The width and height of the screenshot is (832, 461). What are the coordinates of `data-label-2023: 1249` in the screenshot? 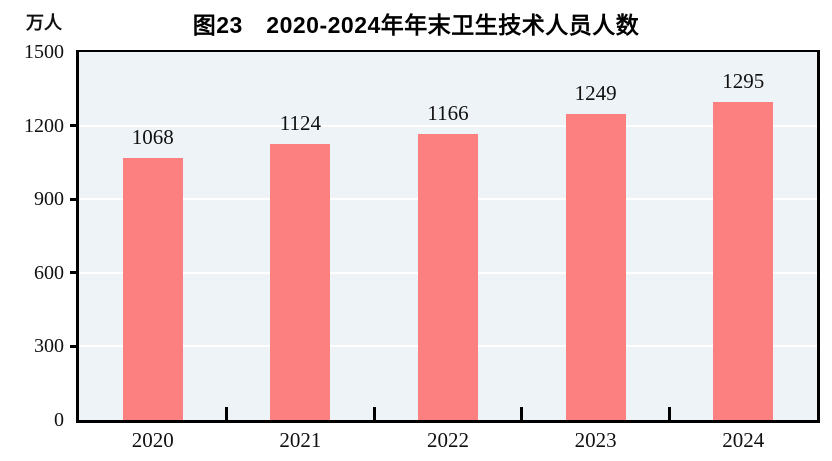 It's located at (595, 92).